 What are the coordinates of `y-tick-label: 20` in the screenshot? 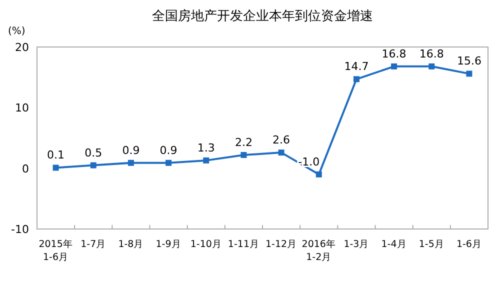 It's located at (22, 47).